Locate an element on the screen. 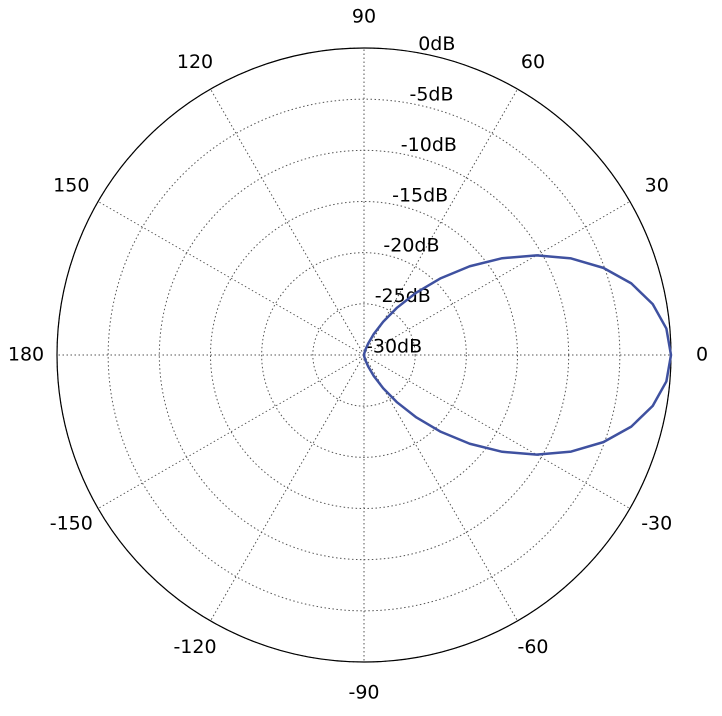 This screenshot has height=716, width=722. angle-tick-label: -150 is located at coordinates (71, 524).